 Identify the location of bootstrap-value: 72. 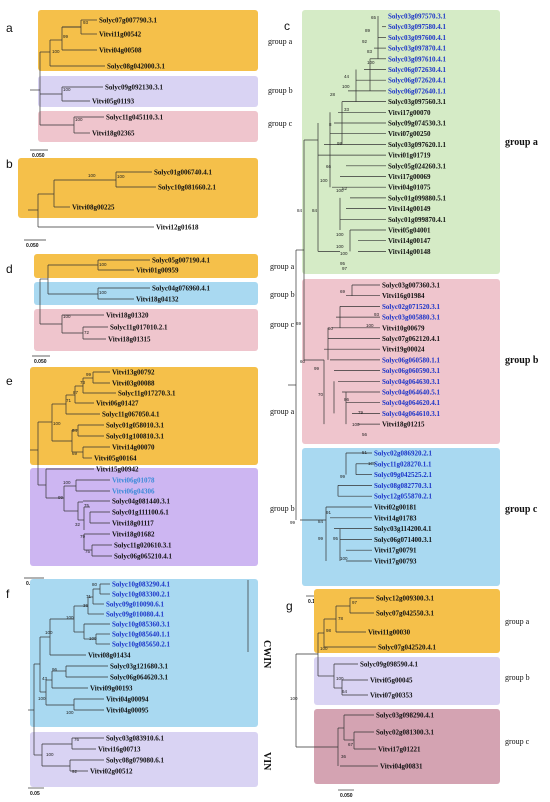
(87, 332).